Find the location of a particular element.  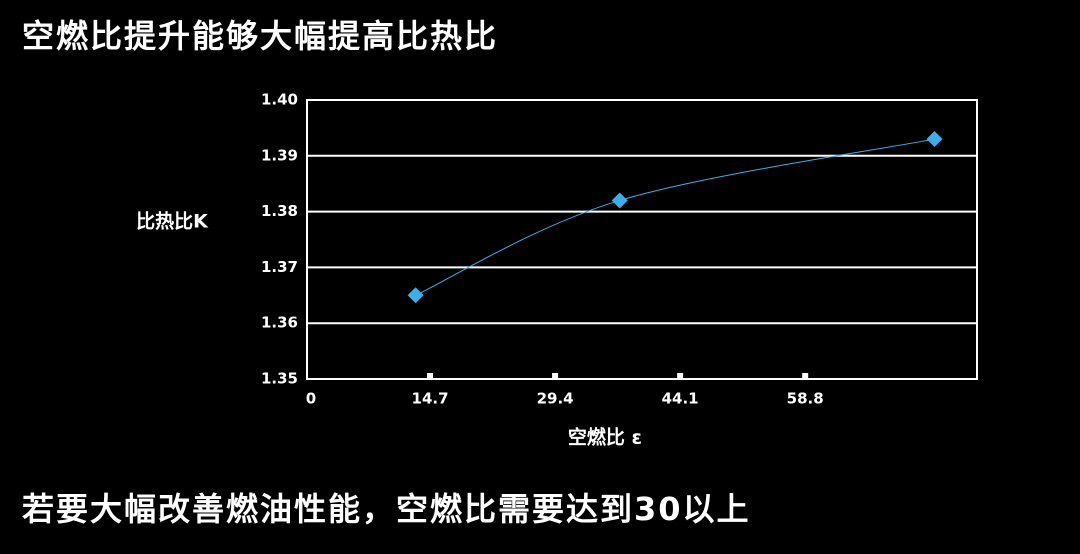

x-axis-label: 空燃比 ε is located at coordinates (605, 437).